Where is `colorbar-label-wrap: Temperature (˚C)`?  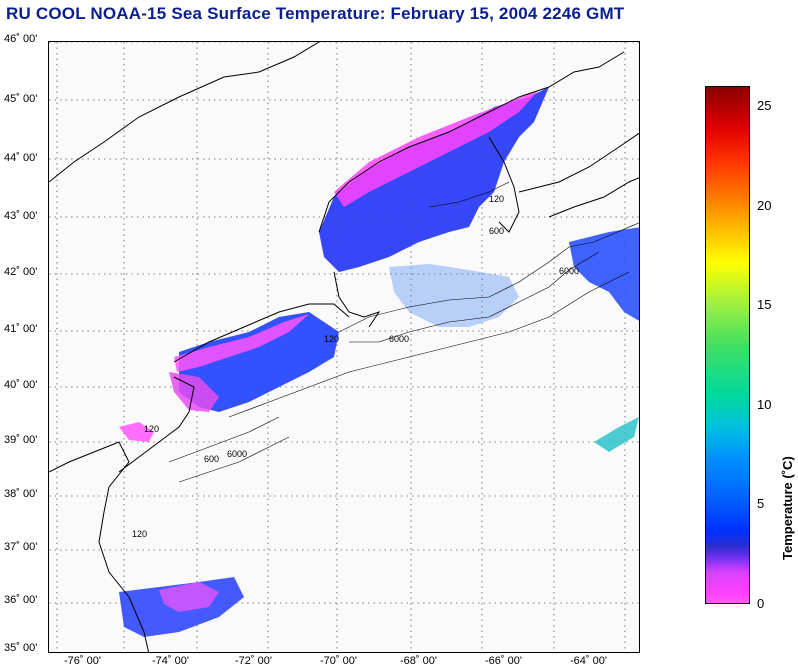 colorbar-label-wrap: Temperature (˚C) is located at coordinates (789, 505).